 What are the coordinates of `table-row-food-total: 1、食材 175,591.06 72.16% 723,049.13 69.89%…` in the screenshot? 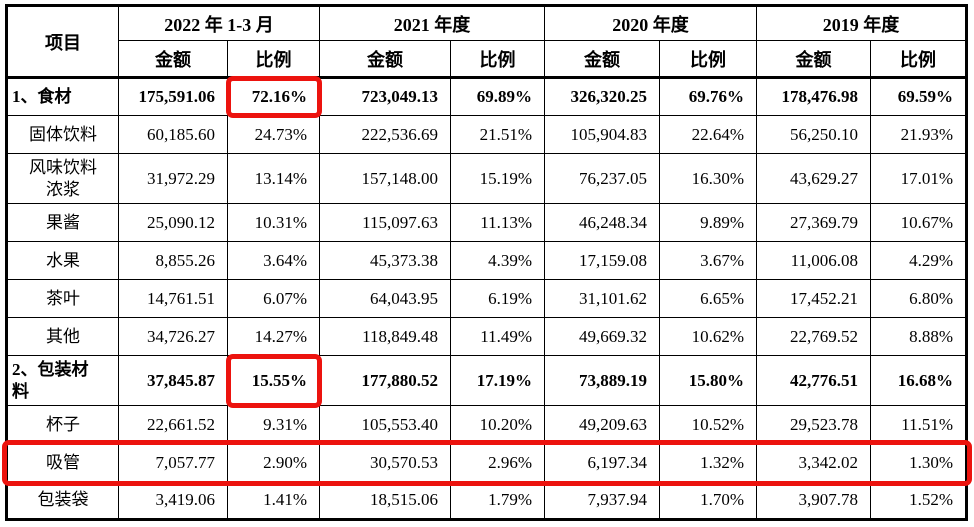 It's located at (486, 96).